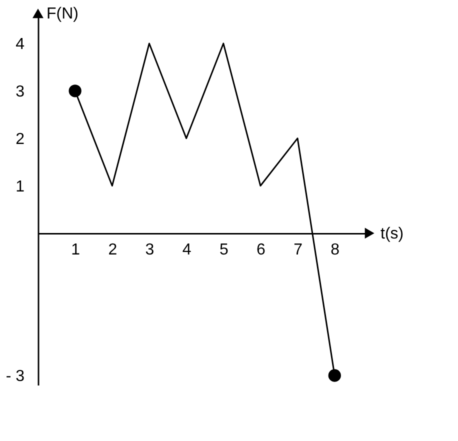 Image resolution: width=458 pixels, height=441 pixels. I want to click on y-tick-label: 3, so click(20, 91).